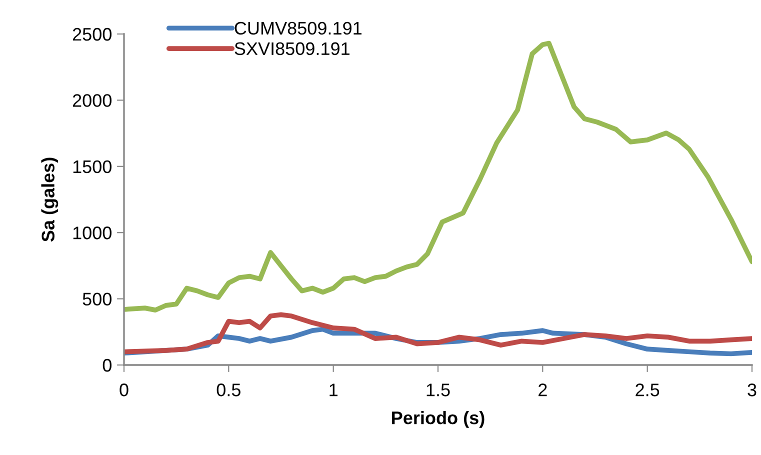  What do you see at coordinates (542, 390) in the screenshot?
I see `x-tick-label: 2` at bounding box center [542, 390].